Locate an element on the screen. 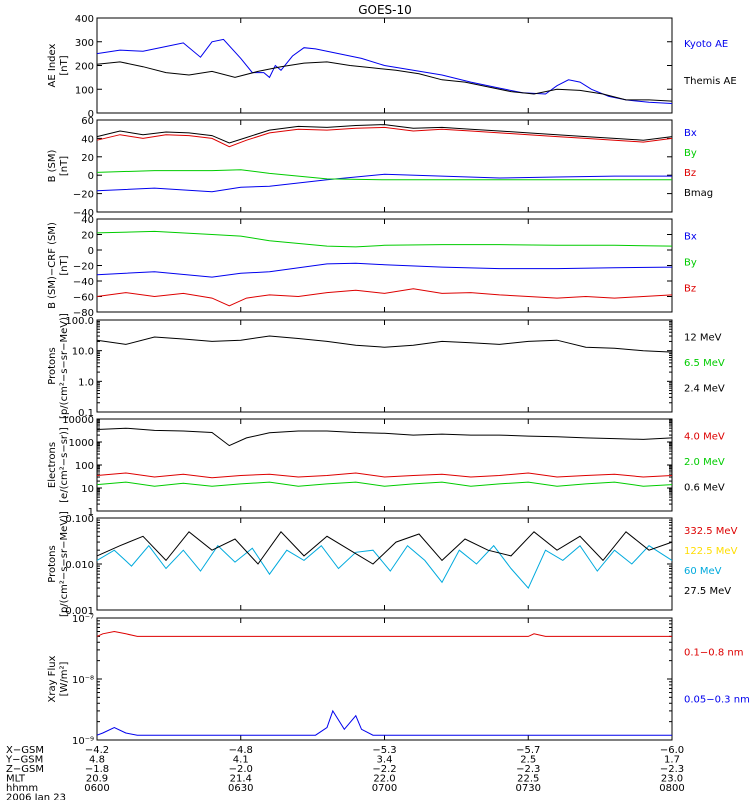 Image resolution: width=750 pixels, height=800 pixels. y-axis-label: AE Index is located at coordinates (52, 65).